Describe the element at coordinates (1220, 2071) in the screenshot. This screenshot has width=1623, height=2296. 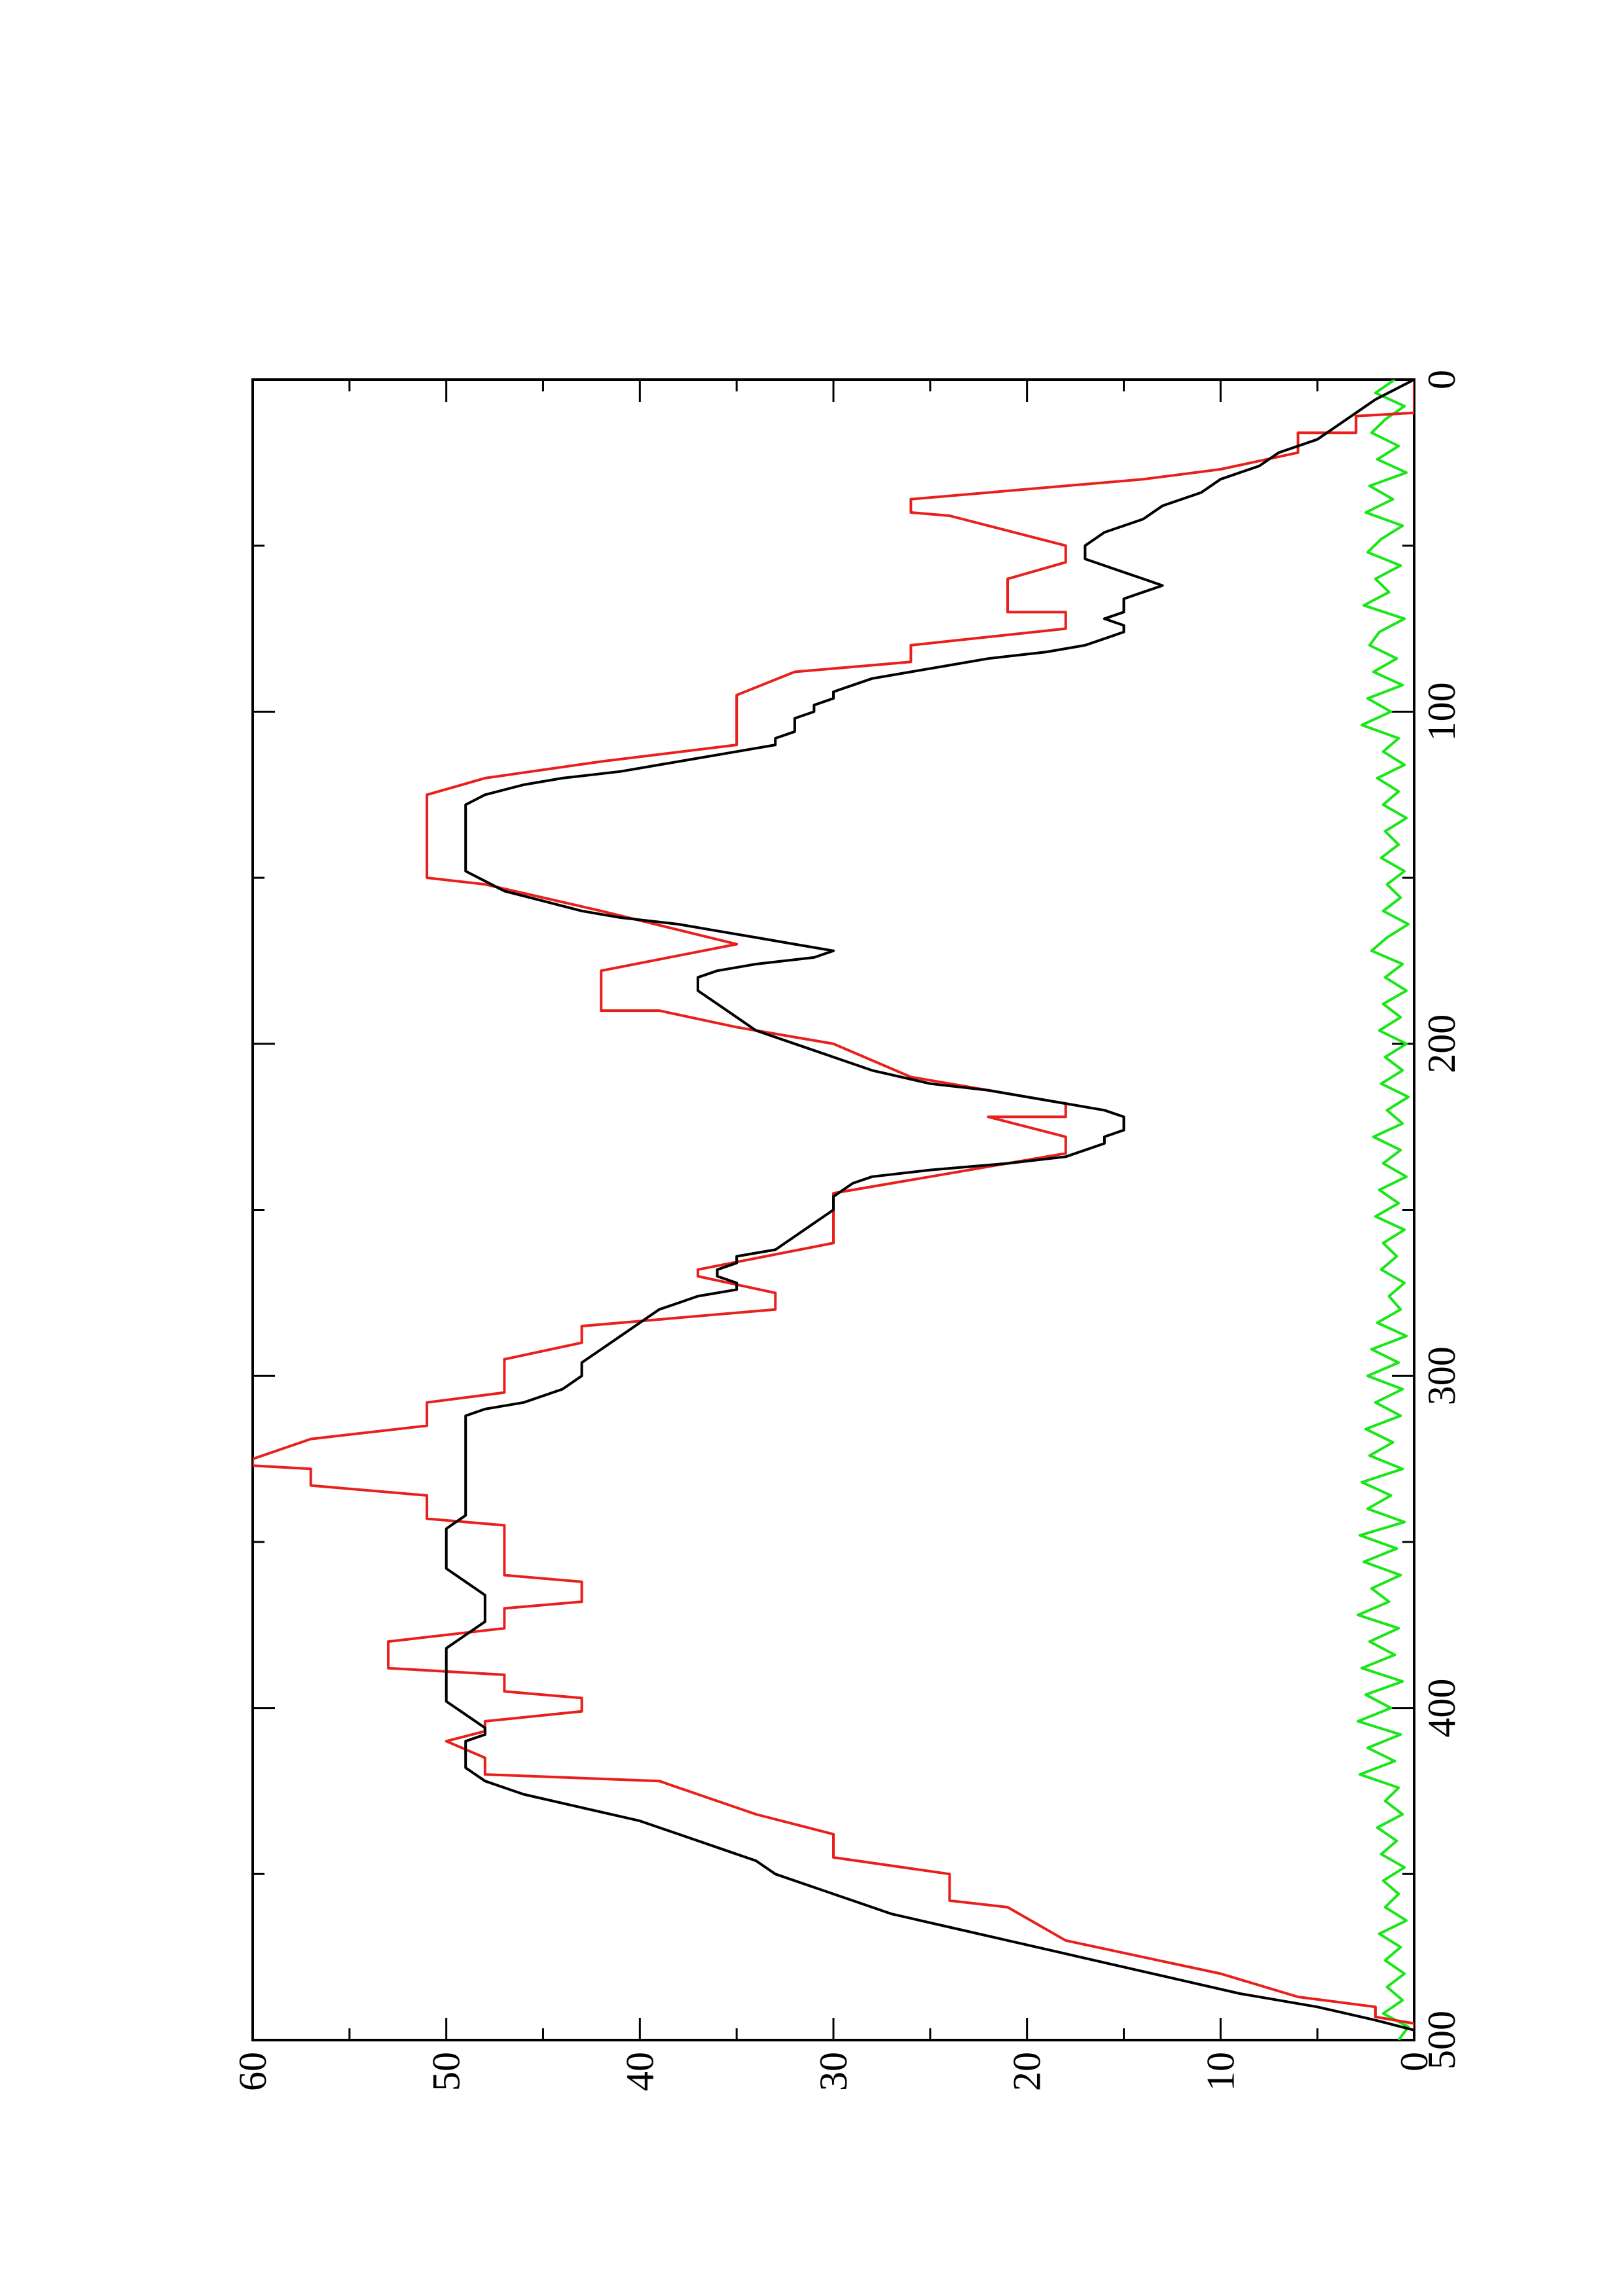
I see `y-tick-label: 10` at that location.